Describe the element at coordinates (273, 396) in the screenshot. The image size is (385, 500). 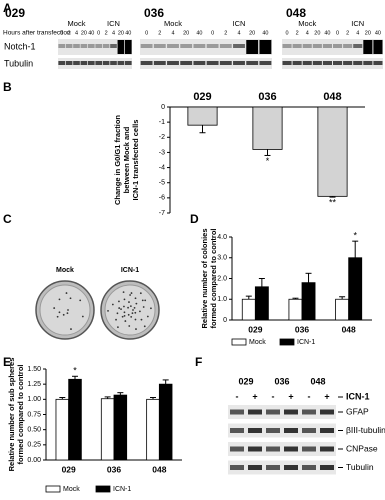
I see `treatment-sign: -` at that location.